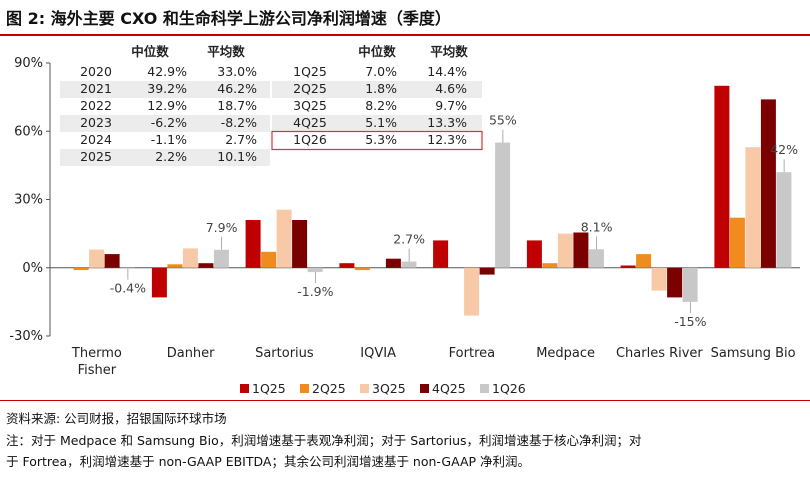 This screenshot has height=482, width=810. Describe the element at coordinates (784, 149) in the screenshot. I see `data-label: 42%` at that location.